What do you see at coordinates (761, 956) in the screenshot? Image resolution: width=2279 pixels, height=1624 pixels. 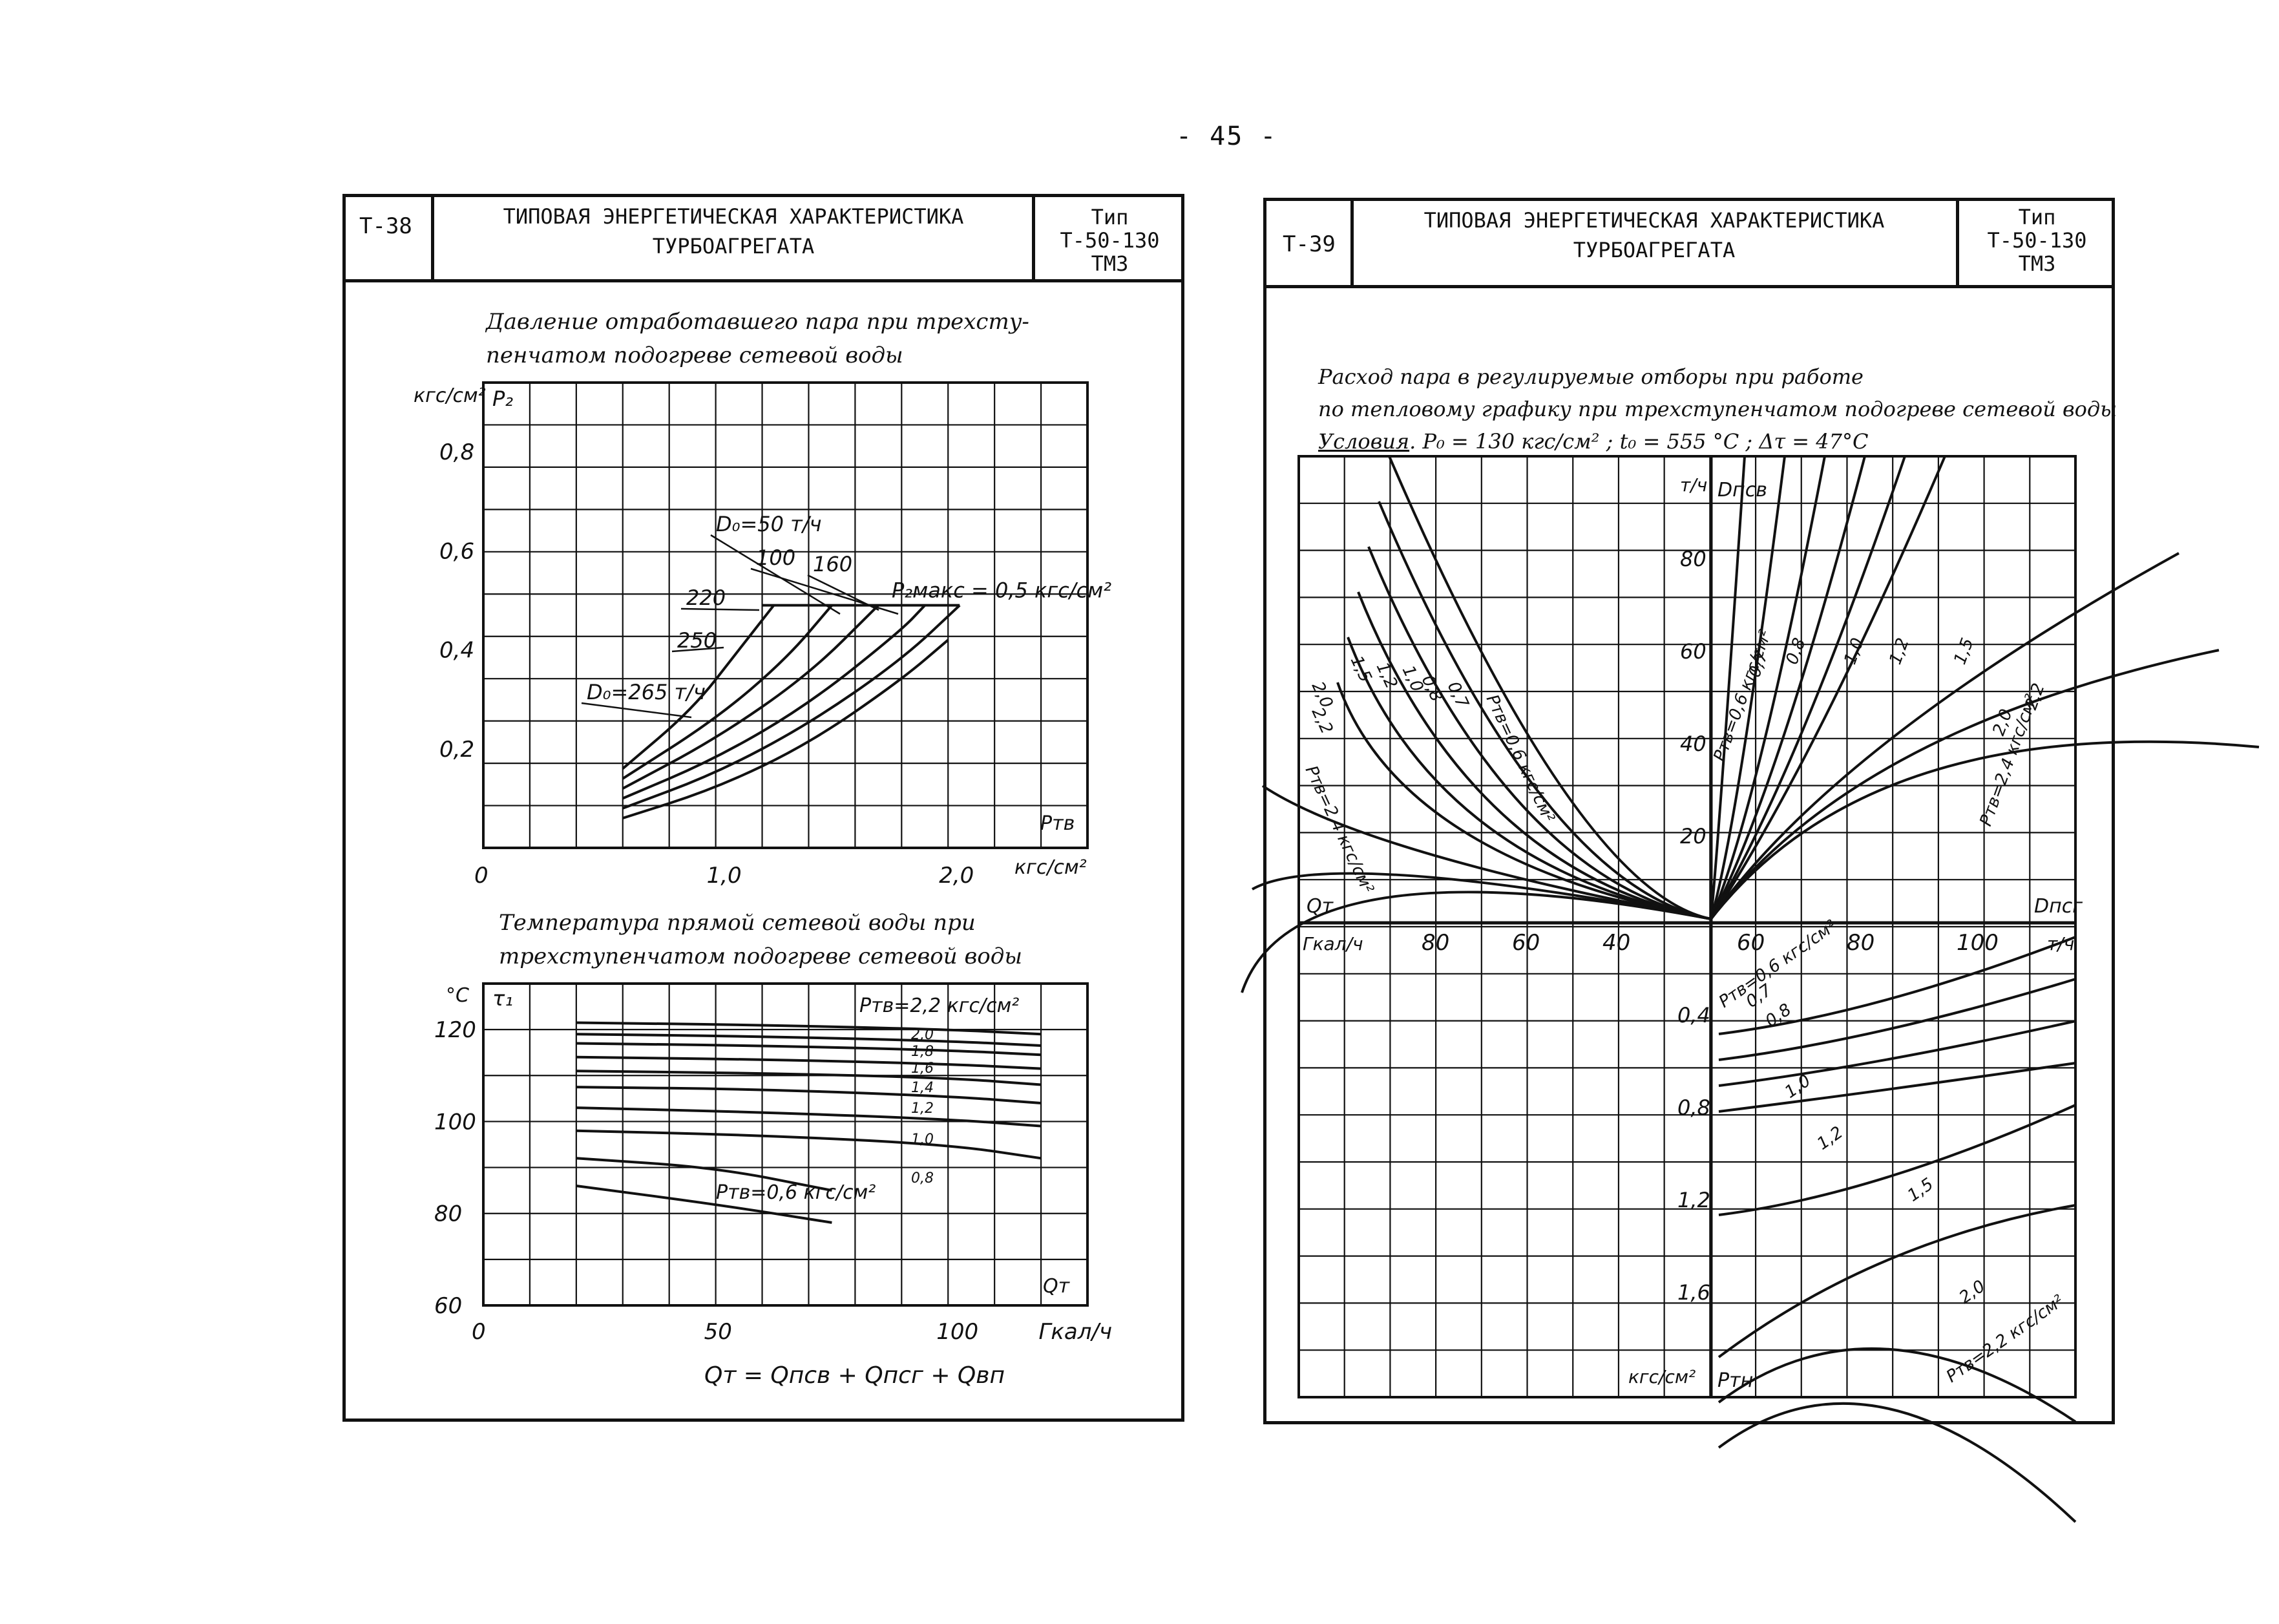 I see `chart2-title-line2: трехступенчатом подогреве сетевой воды` at bounding box center [761, 956].